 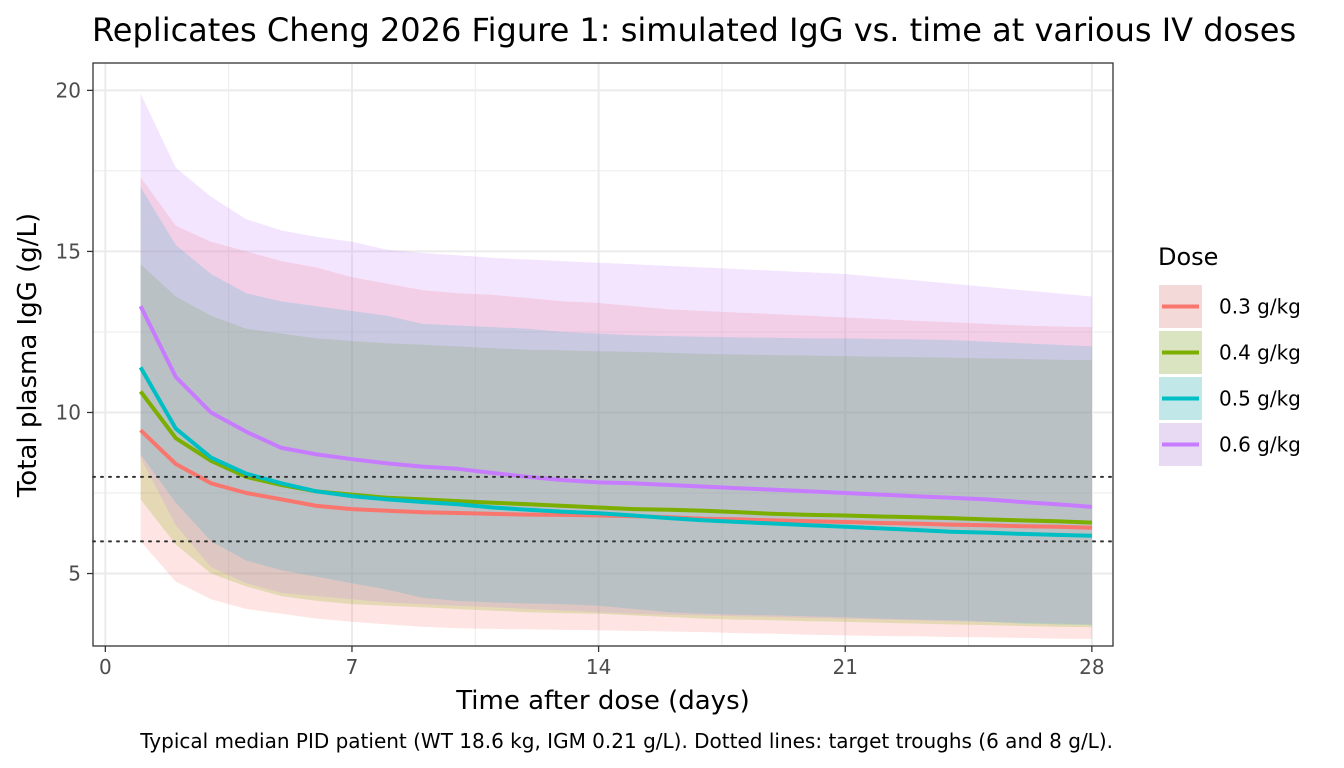 I want to click on legend: Dose 0.3 g/kg 0.4 g/kg 0.5 g/kg 0.6 g/kg, so click(x=1229, y=354).